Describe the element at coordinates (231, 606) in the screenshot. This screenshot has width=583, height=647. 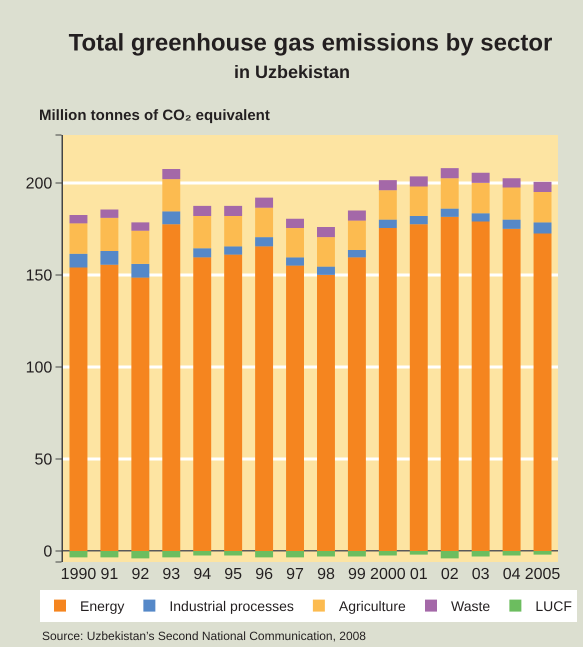
I see `legend-label: Industrial processes` at that location.